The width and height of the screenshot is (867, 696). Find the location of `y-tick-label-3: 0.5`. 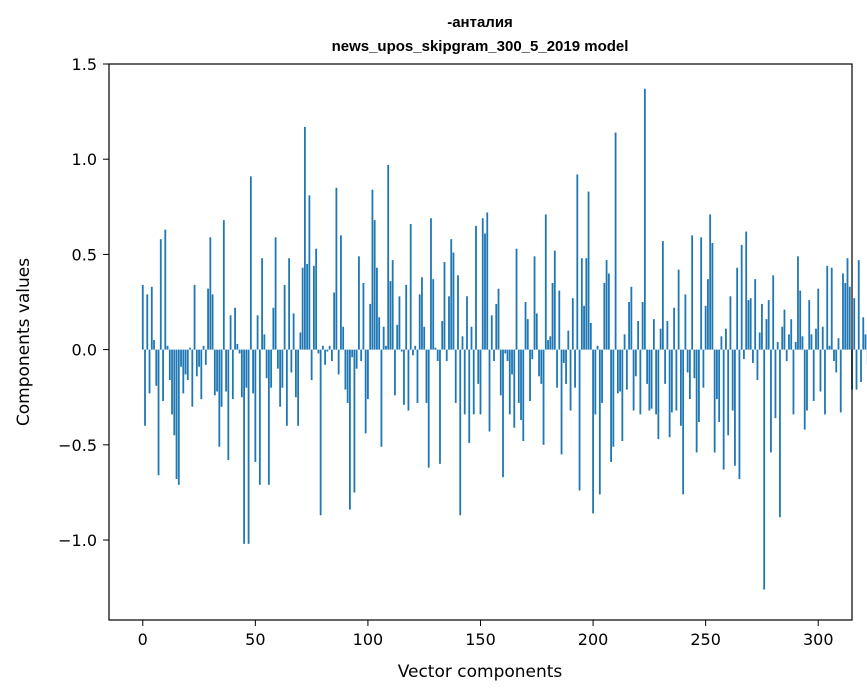

y-tick-label-3: 0.5 is located at coordinates (84, 254).